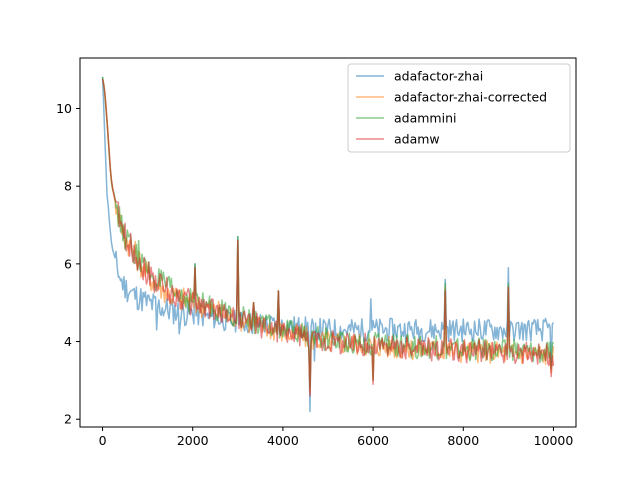 This screenshot has width=640, height=480. Describe the element at coordinates (470, 97) in the screenshot. I see `legend-label-adafactor-zhai-corrected: adafactor-zhai-corrected` at that location.